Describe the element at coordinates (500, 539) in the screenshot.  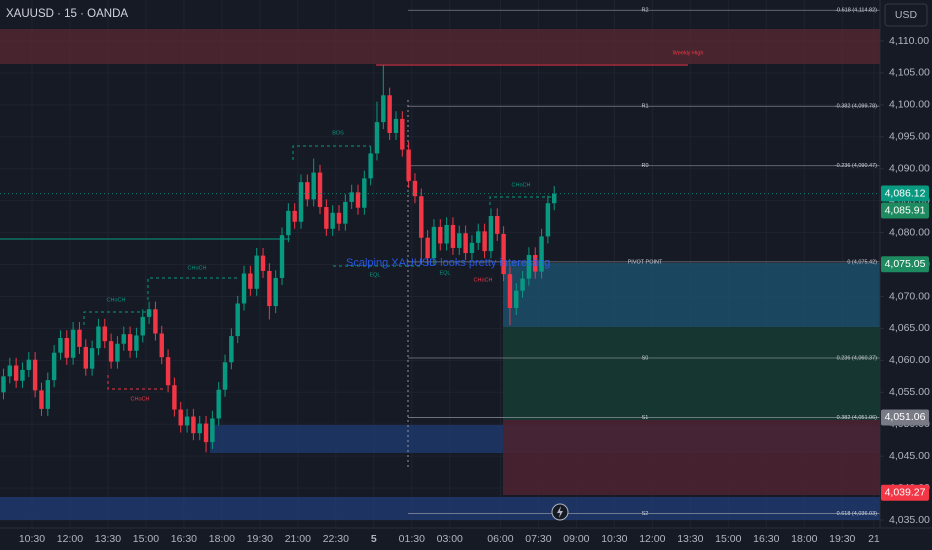
I see `x-tick-label: 06:00` at that location.